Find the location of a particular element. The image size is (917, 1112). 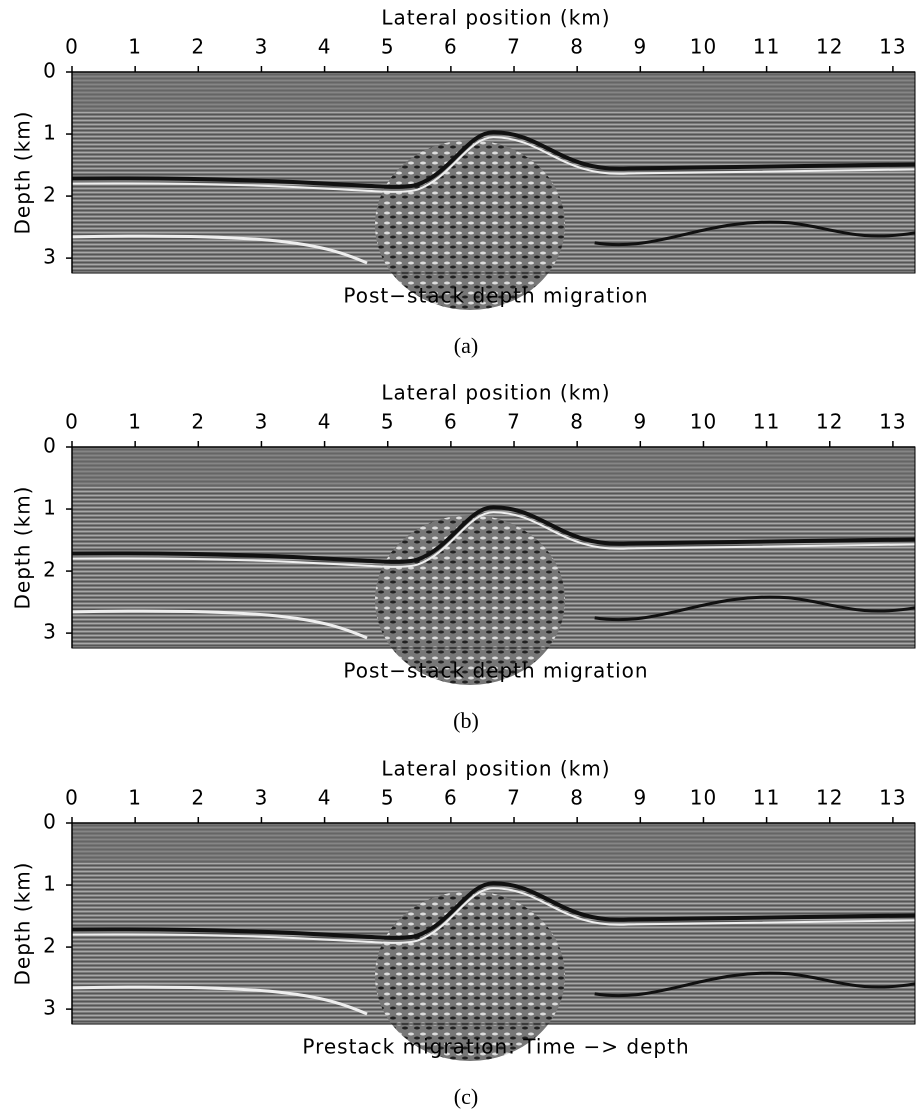

image-title: Prestack migration: Time −> depth is located at coordinates (495, 1047).